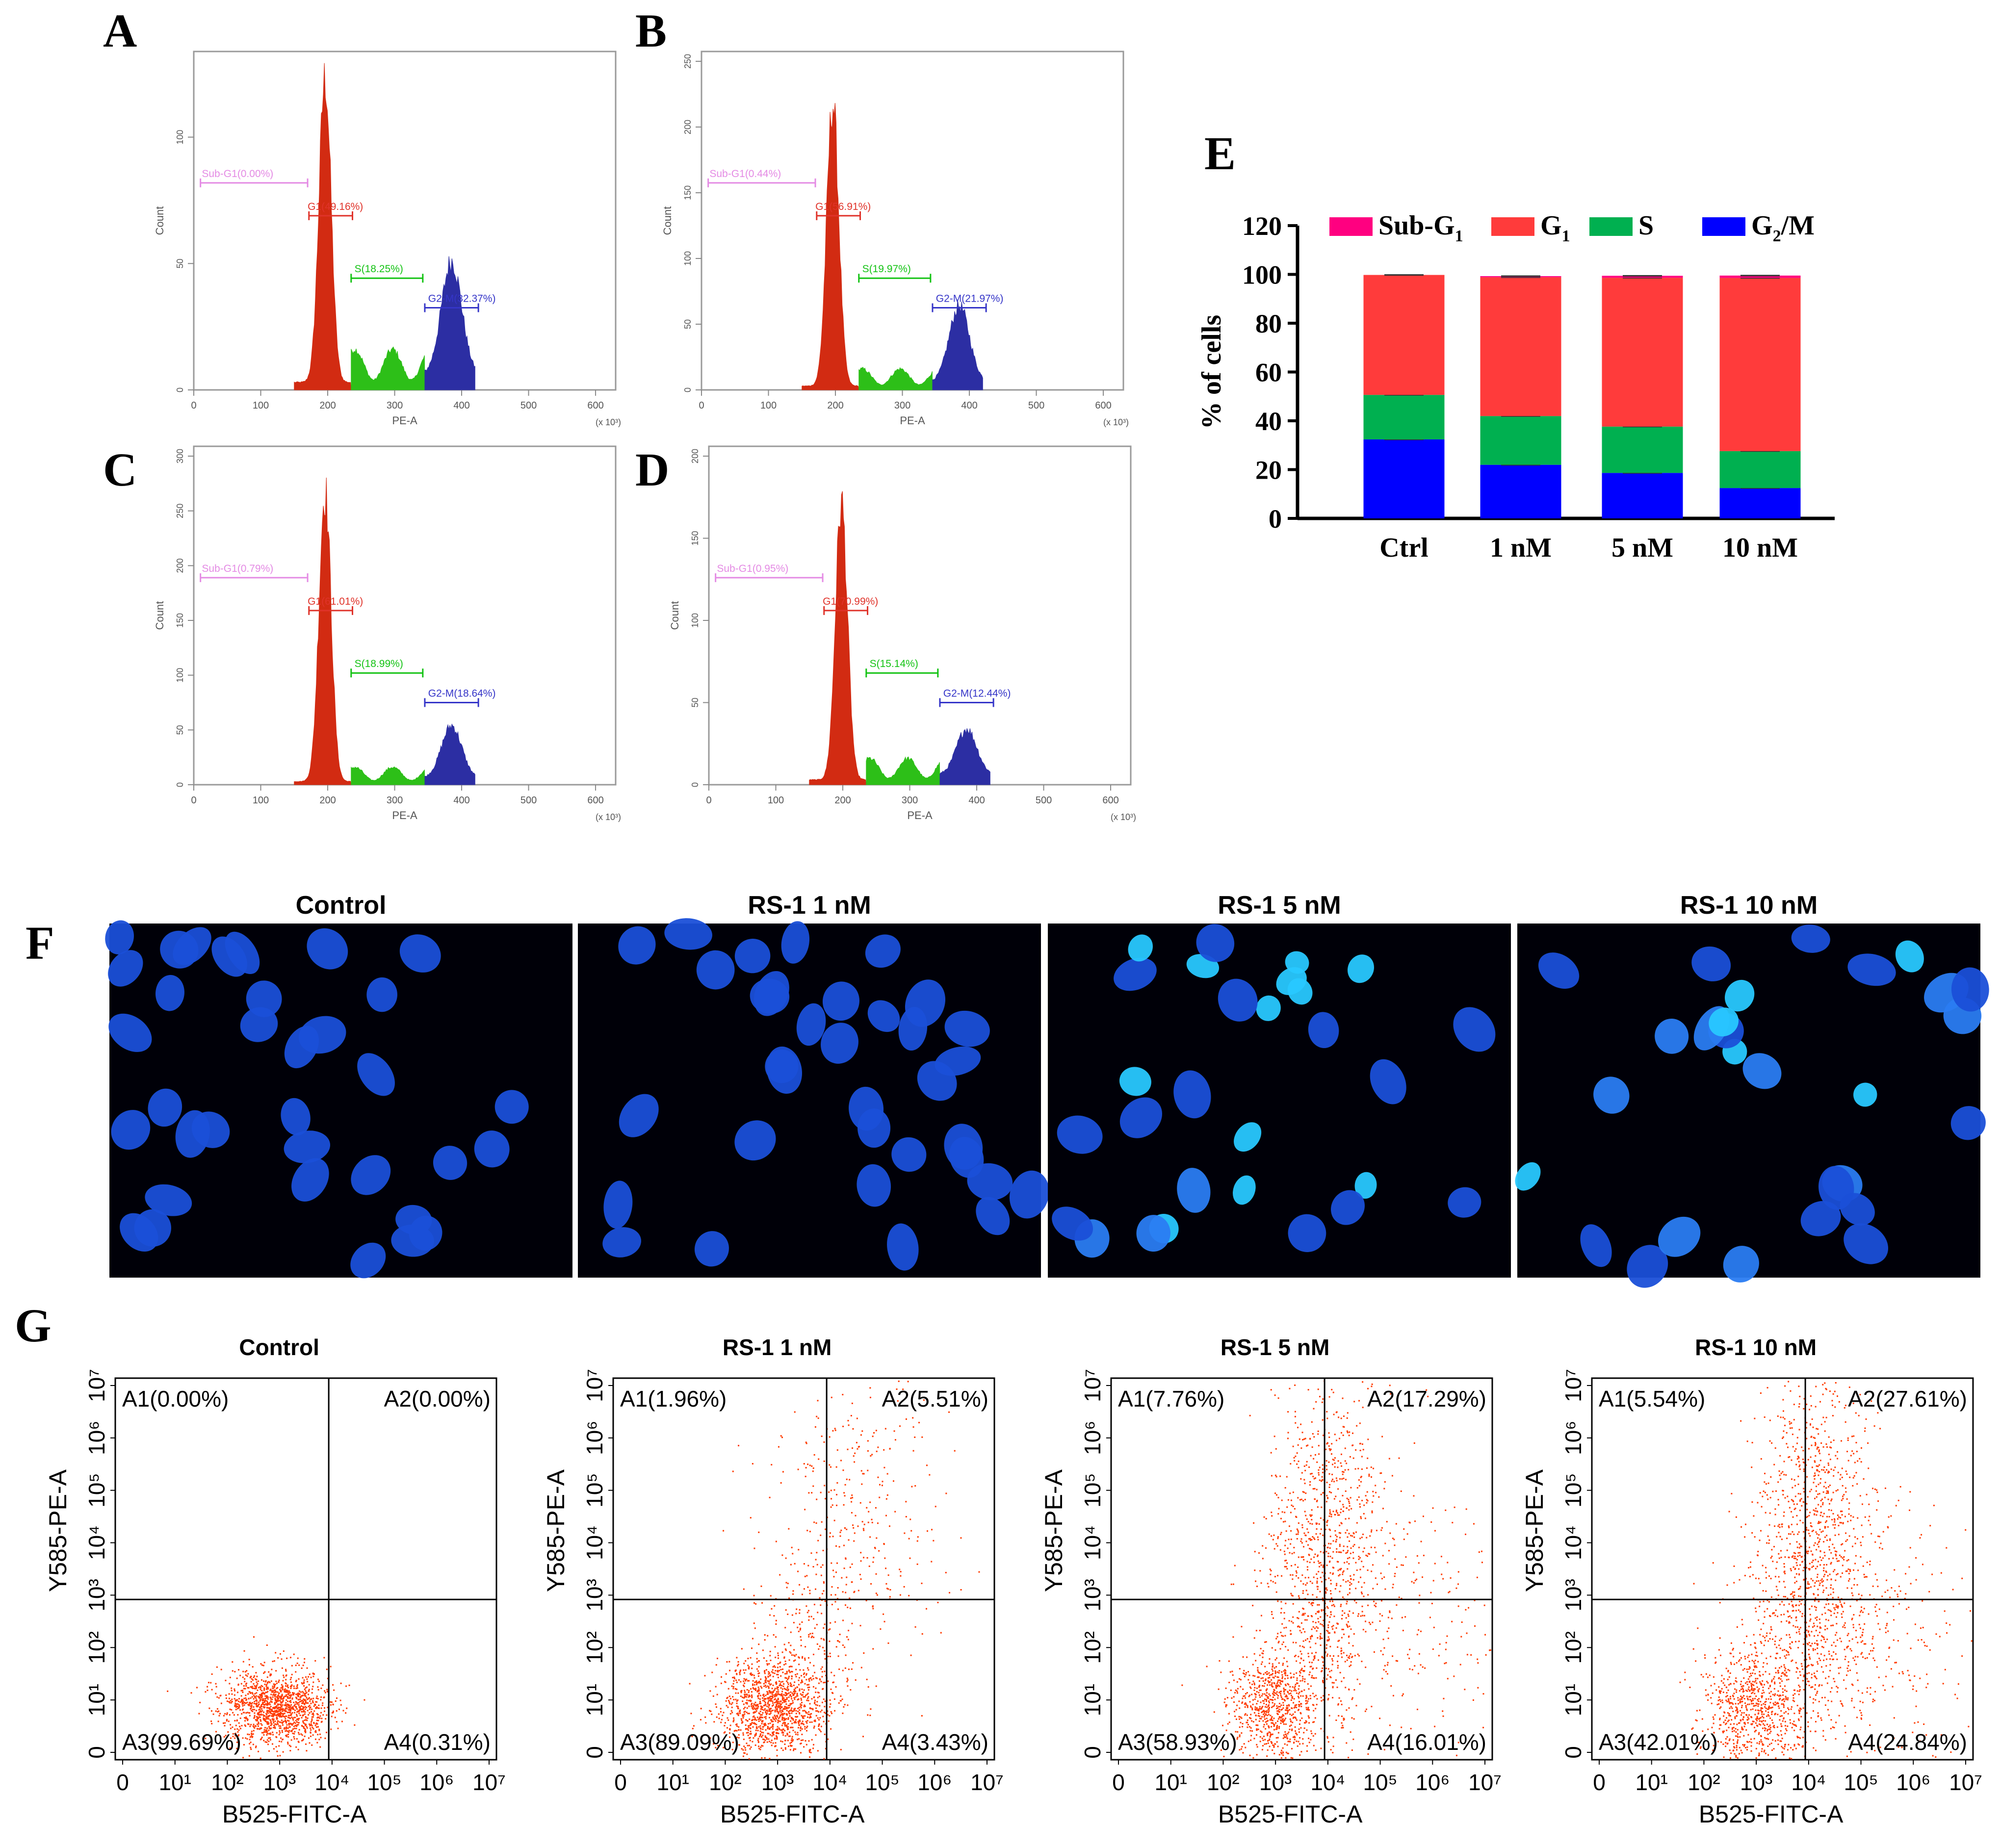 Image resolution: width=2000 pixels, height=1848 pixels. I want to click on bar-segment, so click(1760, 276).